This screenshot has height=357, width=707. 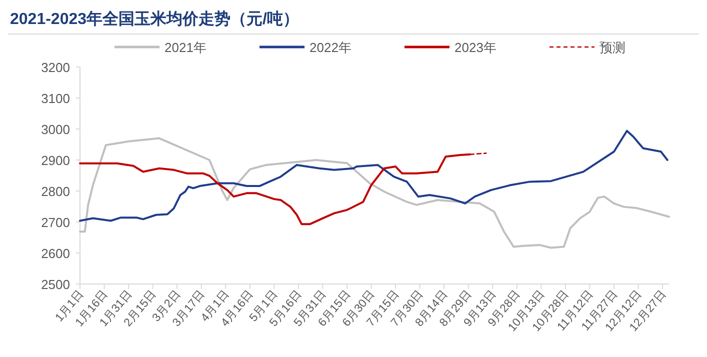 I want to click on y-tick-label: 3100, so click(x=55, y=98).